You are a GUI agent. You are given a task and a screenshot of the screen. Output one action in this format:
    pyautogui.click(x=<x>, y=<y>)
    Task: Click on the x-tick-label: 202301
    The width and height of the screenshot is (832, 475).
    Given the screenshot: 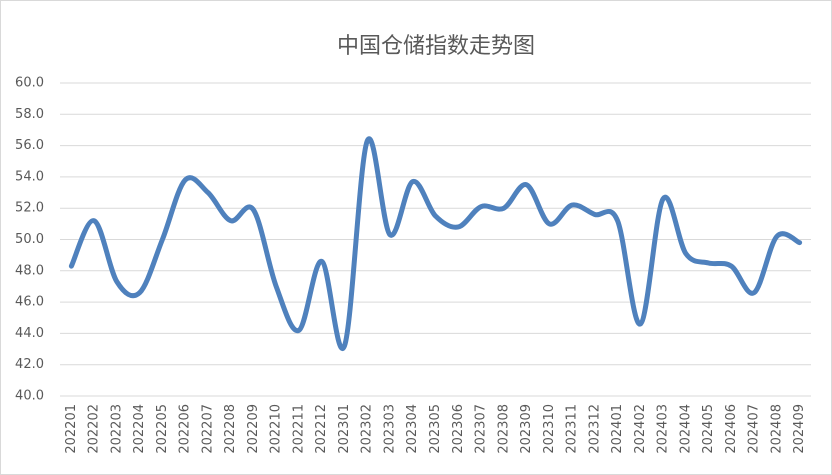 What is the action you would take?
    pyautogui.click(x=344, y=429)
    